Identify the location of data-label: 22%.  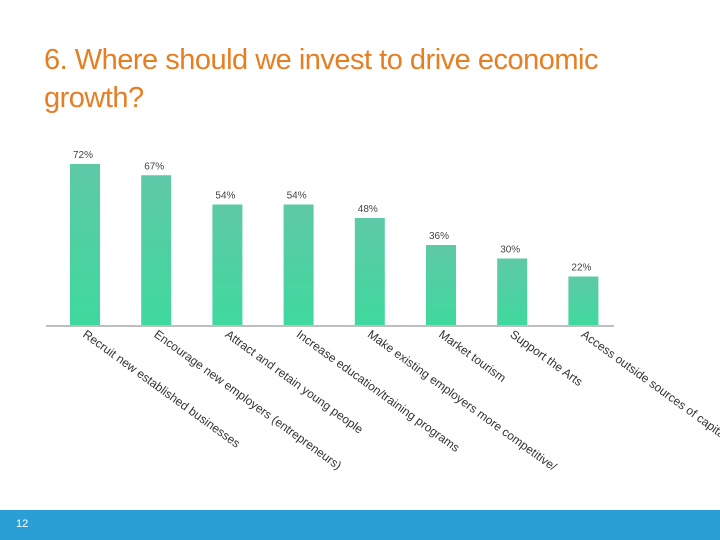
(581, 268).